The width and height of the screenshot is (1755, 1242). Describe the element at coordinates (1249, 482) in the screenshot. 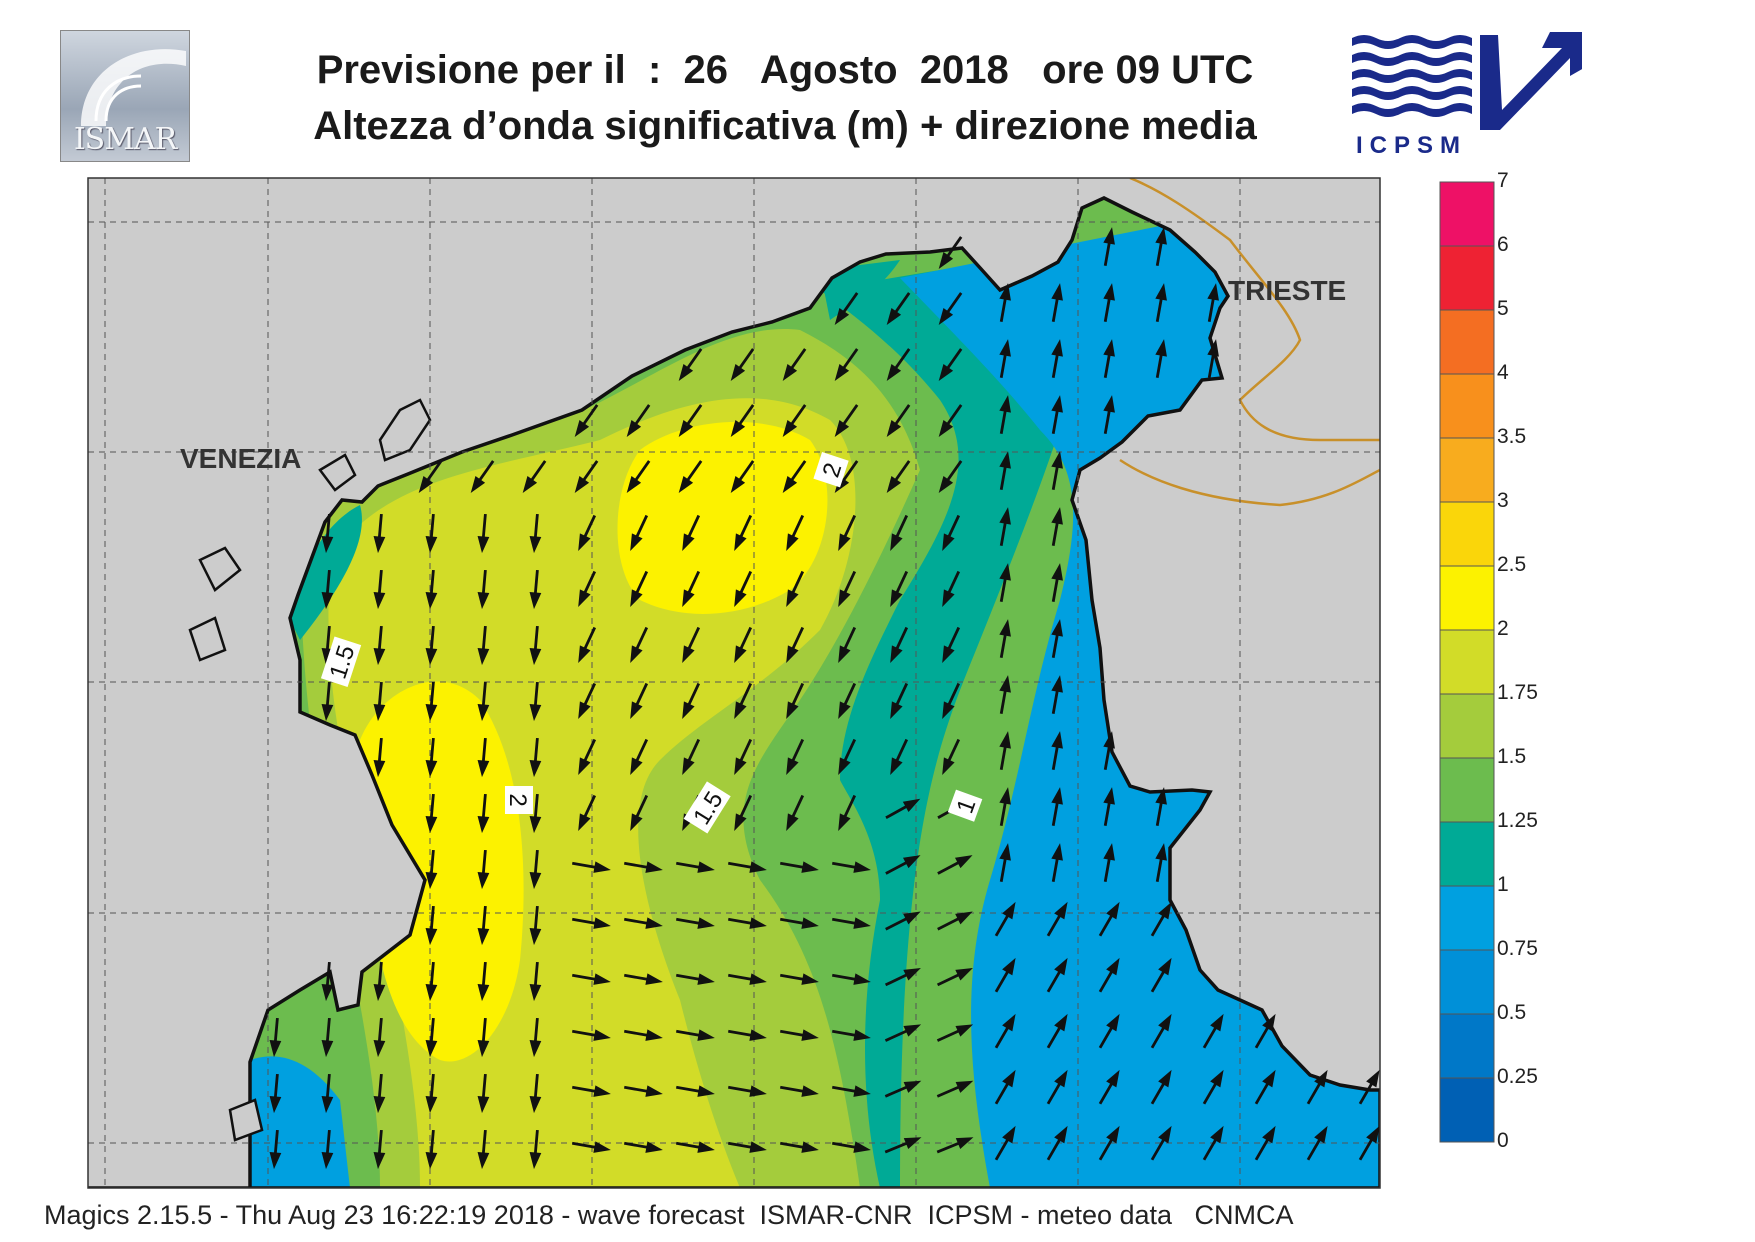

I see `national-border-south` at that location.